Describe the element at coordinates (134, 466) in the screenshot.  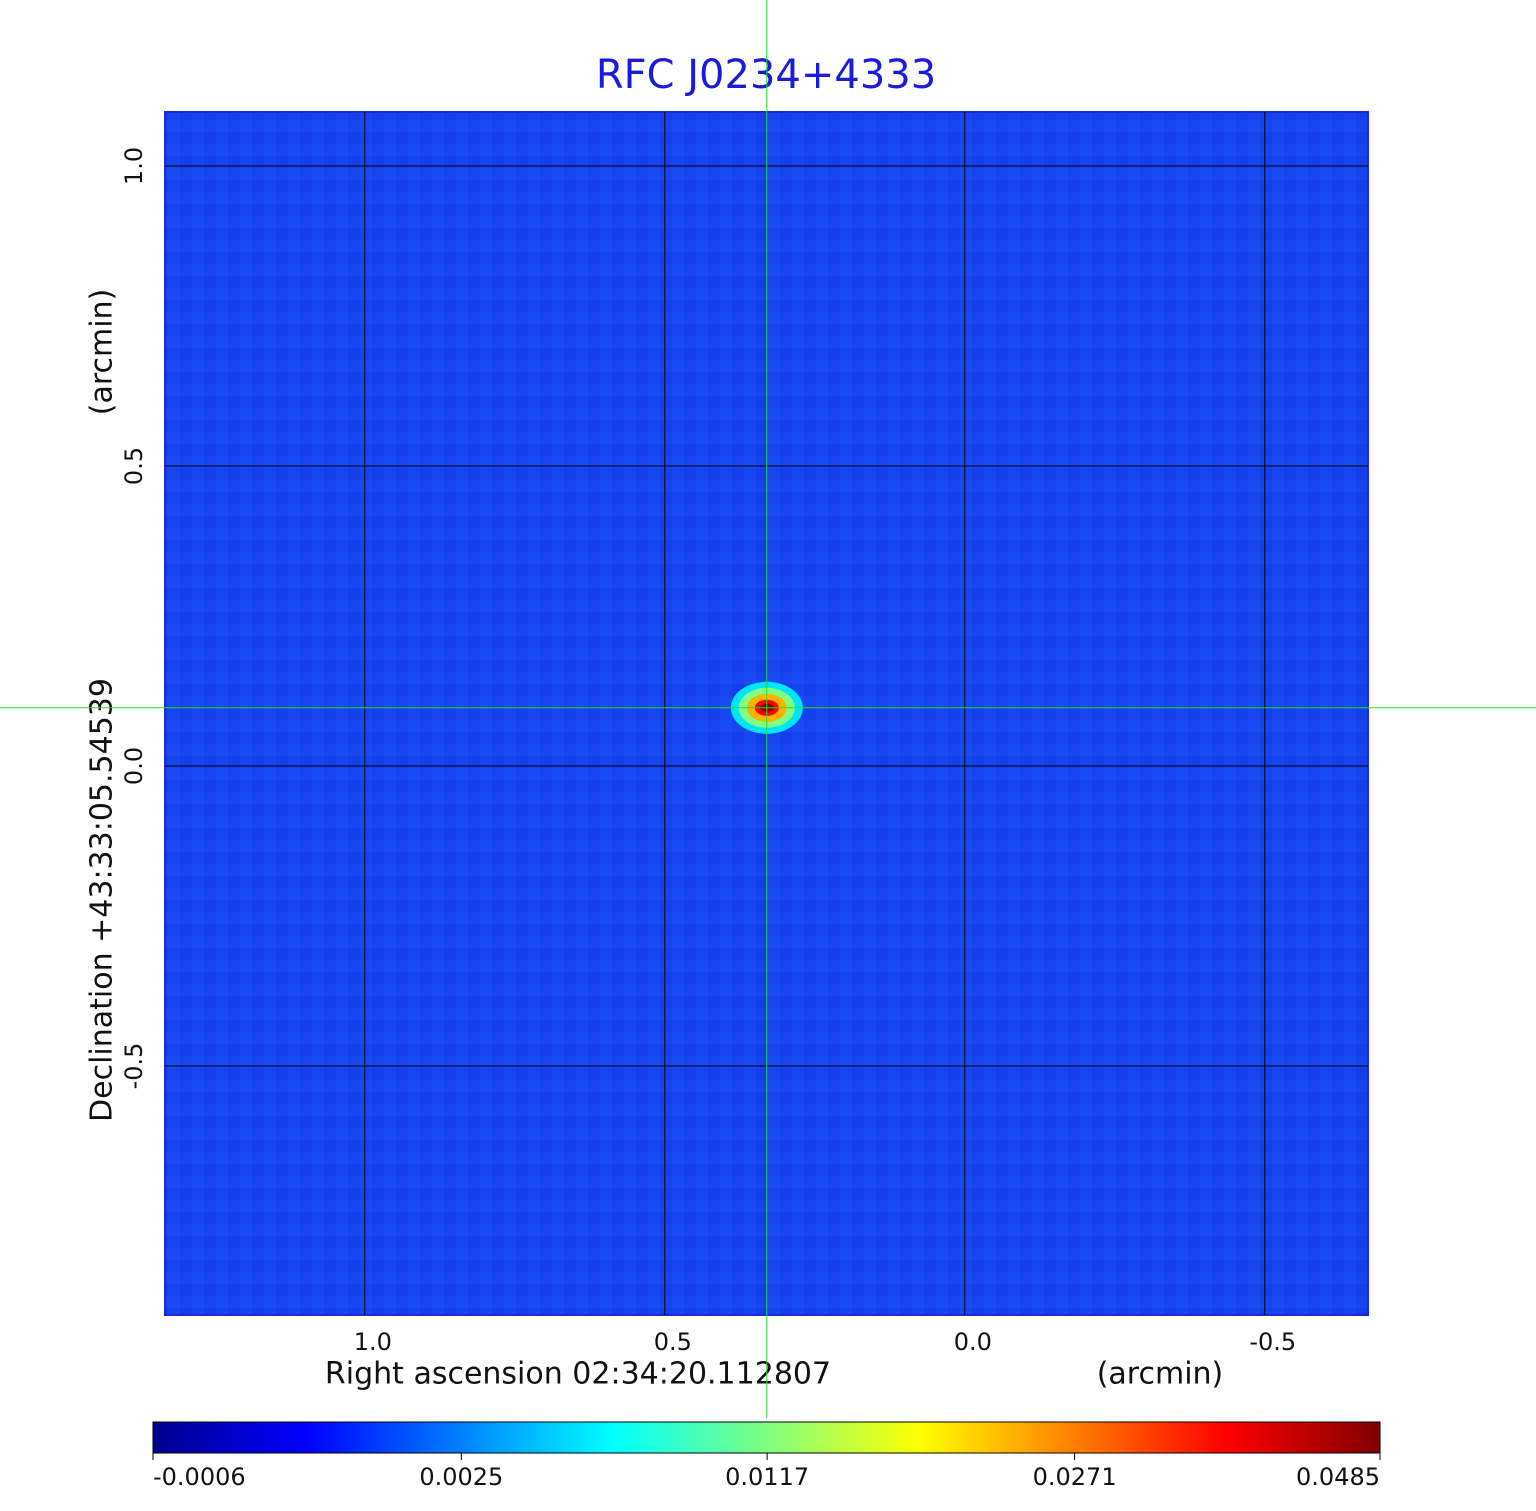
I see `y-tick-label: 0.5` at that location.